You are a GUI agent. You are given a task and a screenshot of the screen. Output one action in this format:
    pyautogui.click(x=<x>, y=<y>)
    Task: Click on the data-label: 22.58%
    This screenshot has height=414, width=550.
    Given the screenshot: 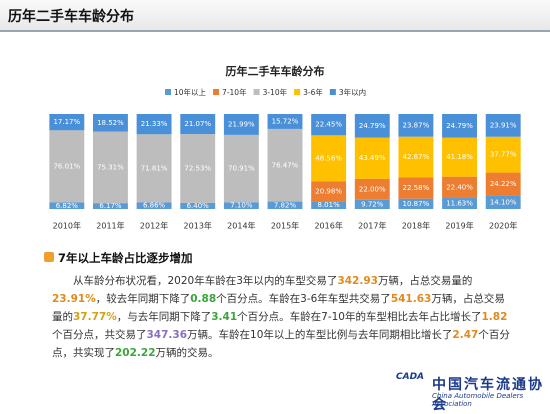 What is the action you would take?
    pyautogui.click(x=416, y=188)
    